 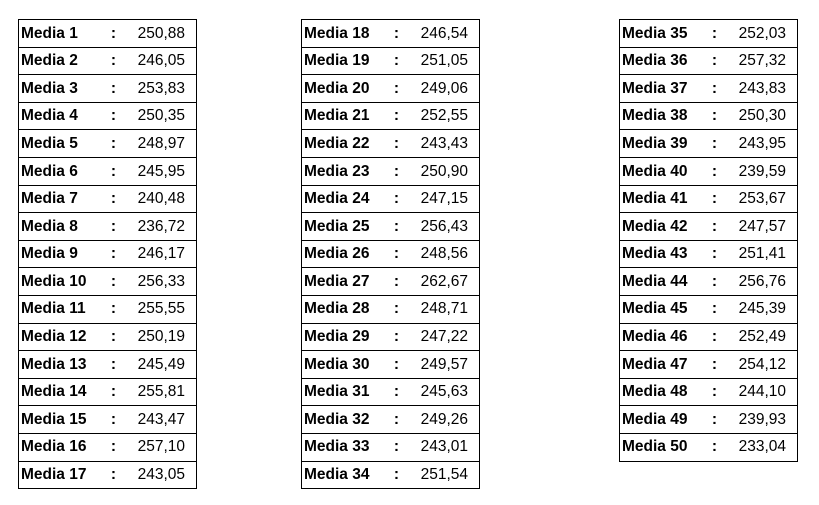 What do you see at coordinates (343, 116) in the screenshot?
I see `media-label: Media 21` at bounding box center [343, 116].